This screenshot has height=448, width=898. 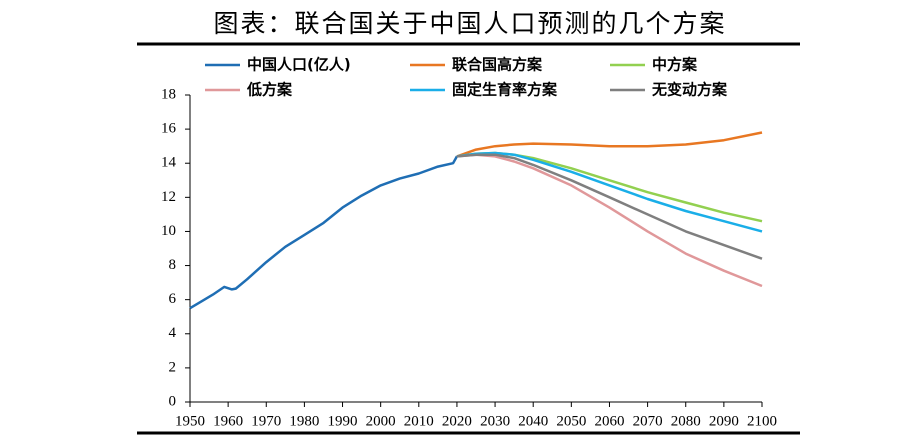 I want to click on x-tick-label: 1970, so click(x=266, y=421).